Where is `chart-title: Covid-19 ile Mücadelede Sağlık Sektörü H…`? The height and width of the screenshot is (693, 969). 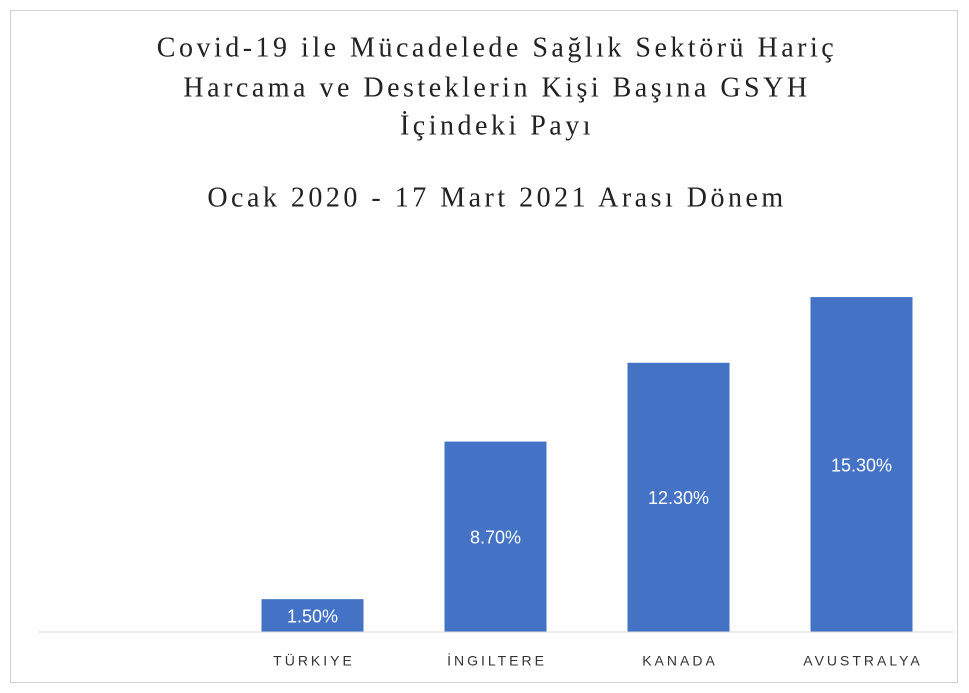 chart-title: Covid-19 ile Mücadelede Sağlık Sektörü H… is located at coordinates (497, 47).